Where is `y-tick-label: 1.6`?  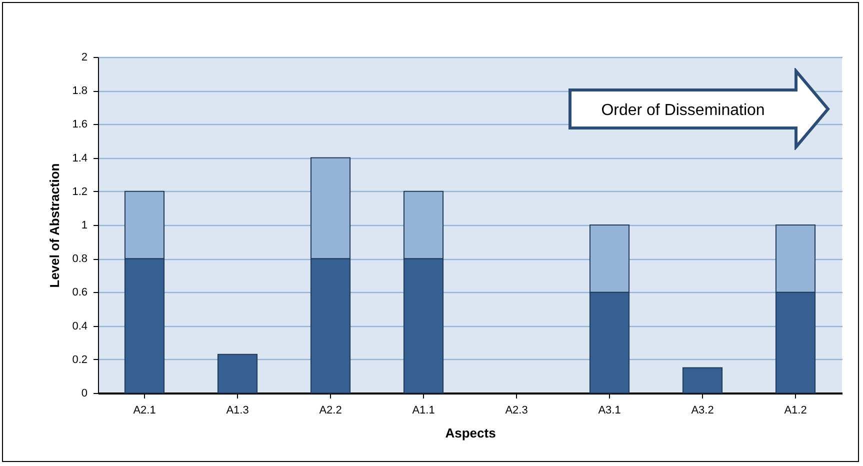 y-tick-label: 1.6 is located at coordinates (80, 124).